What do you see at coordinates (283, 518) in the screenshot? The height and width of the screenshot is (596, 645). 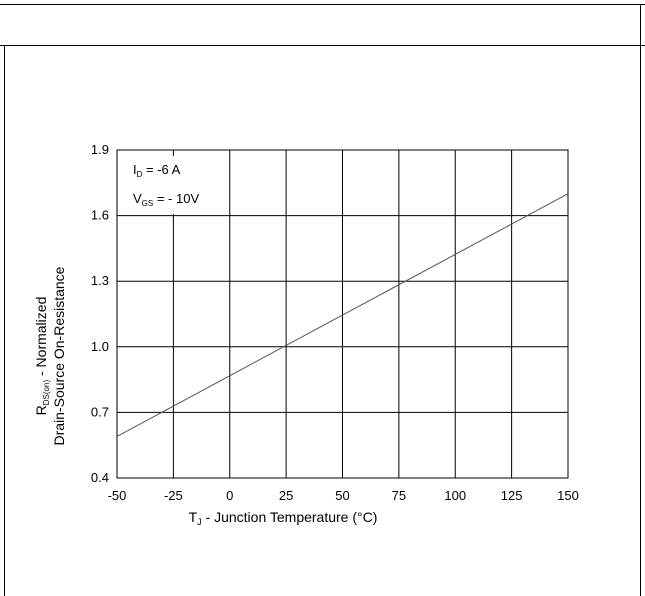 I see `x-axis-label: TJ - Junction Temperature (°C)` at bounding box center [283, 518].